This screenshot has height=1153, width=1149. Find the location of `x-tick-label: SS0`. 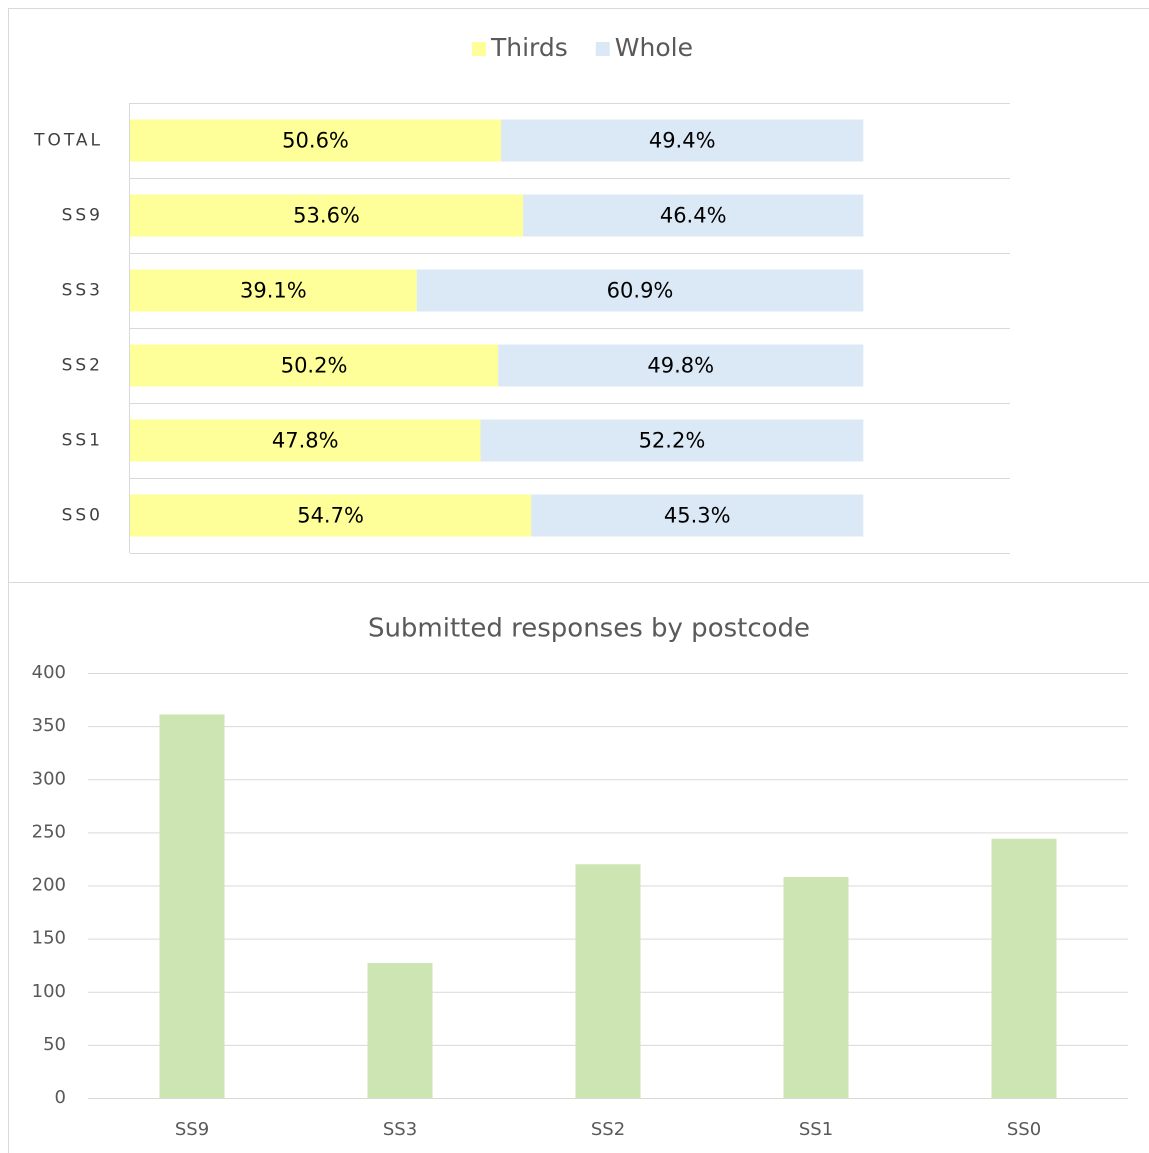

x-tick-label: SS0 is located at coordinates (1024, 1129).